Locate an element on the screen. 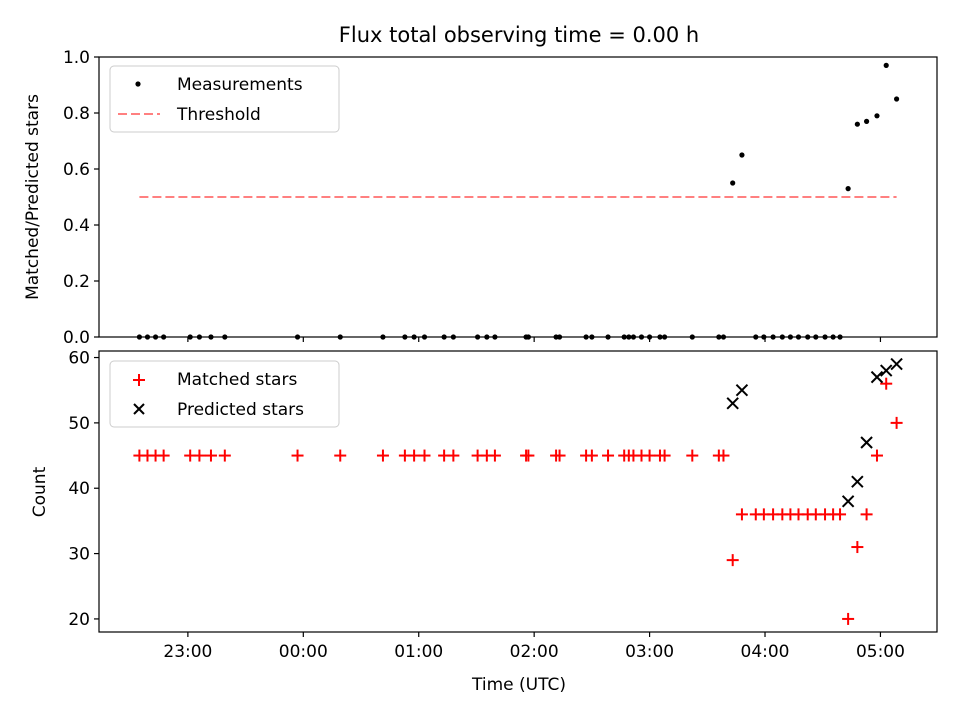 This screenshot has height=720, width=960. bottom-xtick-label: 04:00 is located at coordinates (765, 652).